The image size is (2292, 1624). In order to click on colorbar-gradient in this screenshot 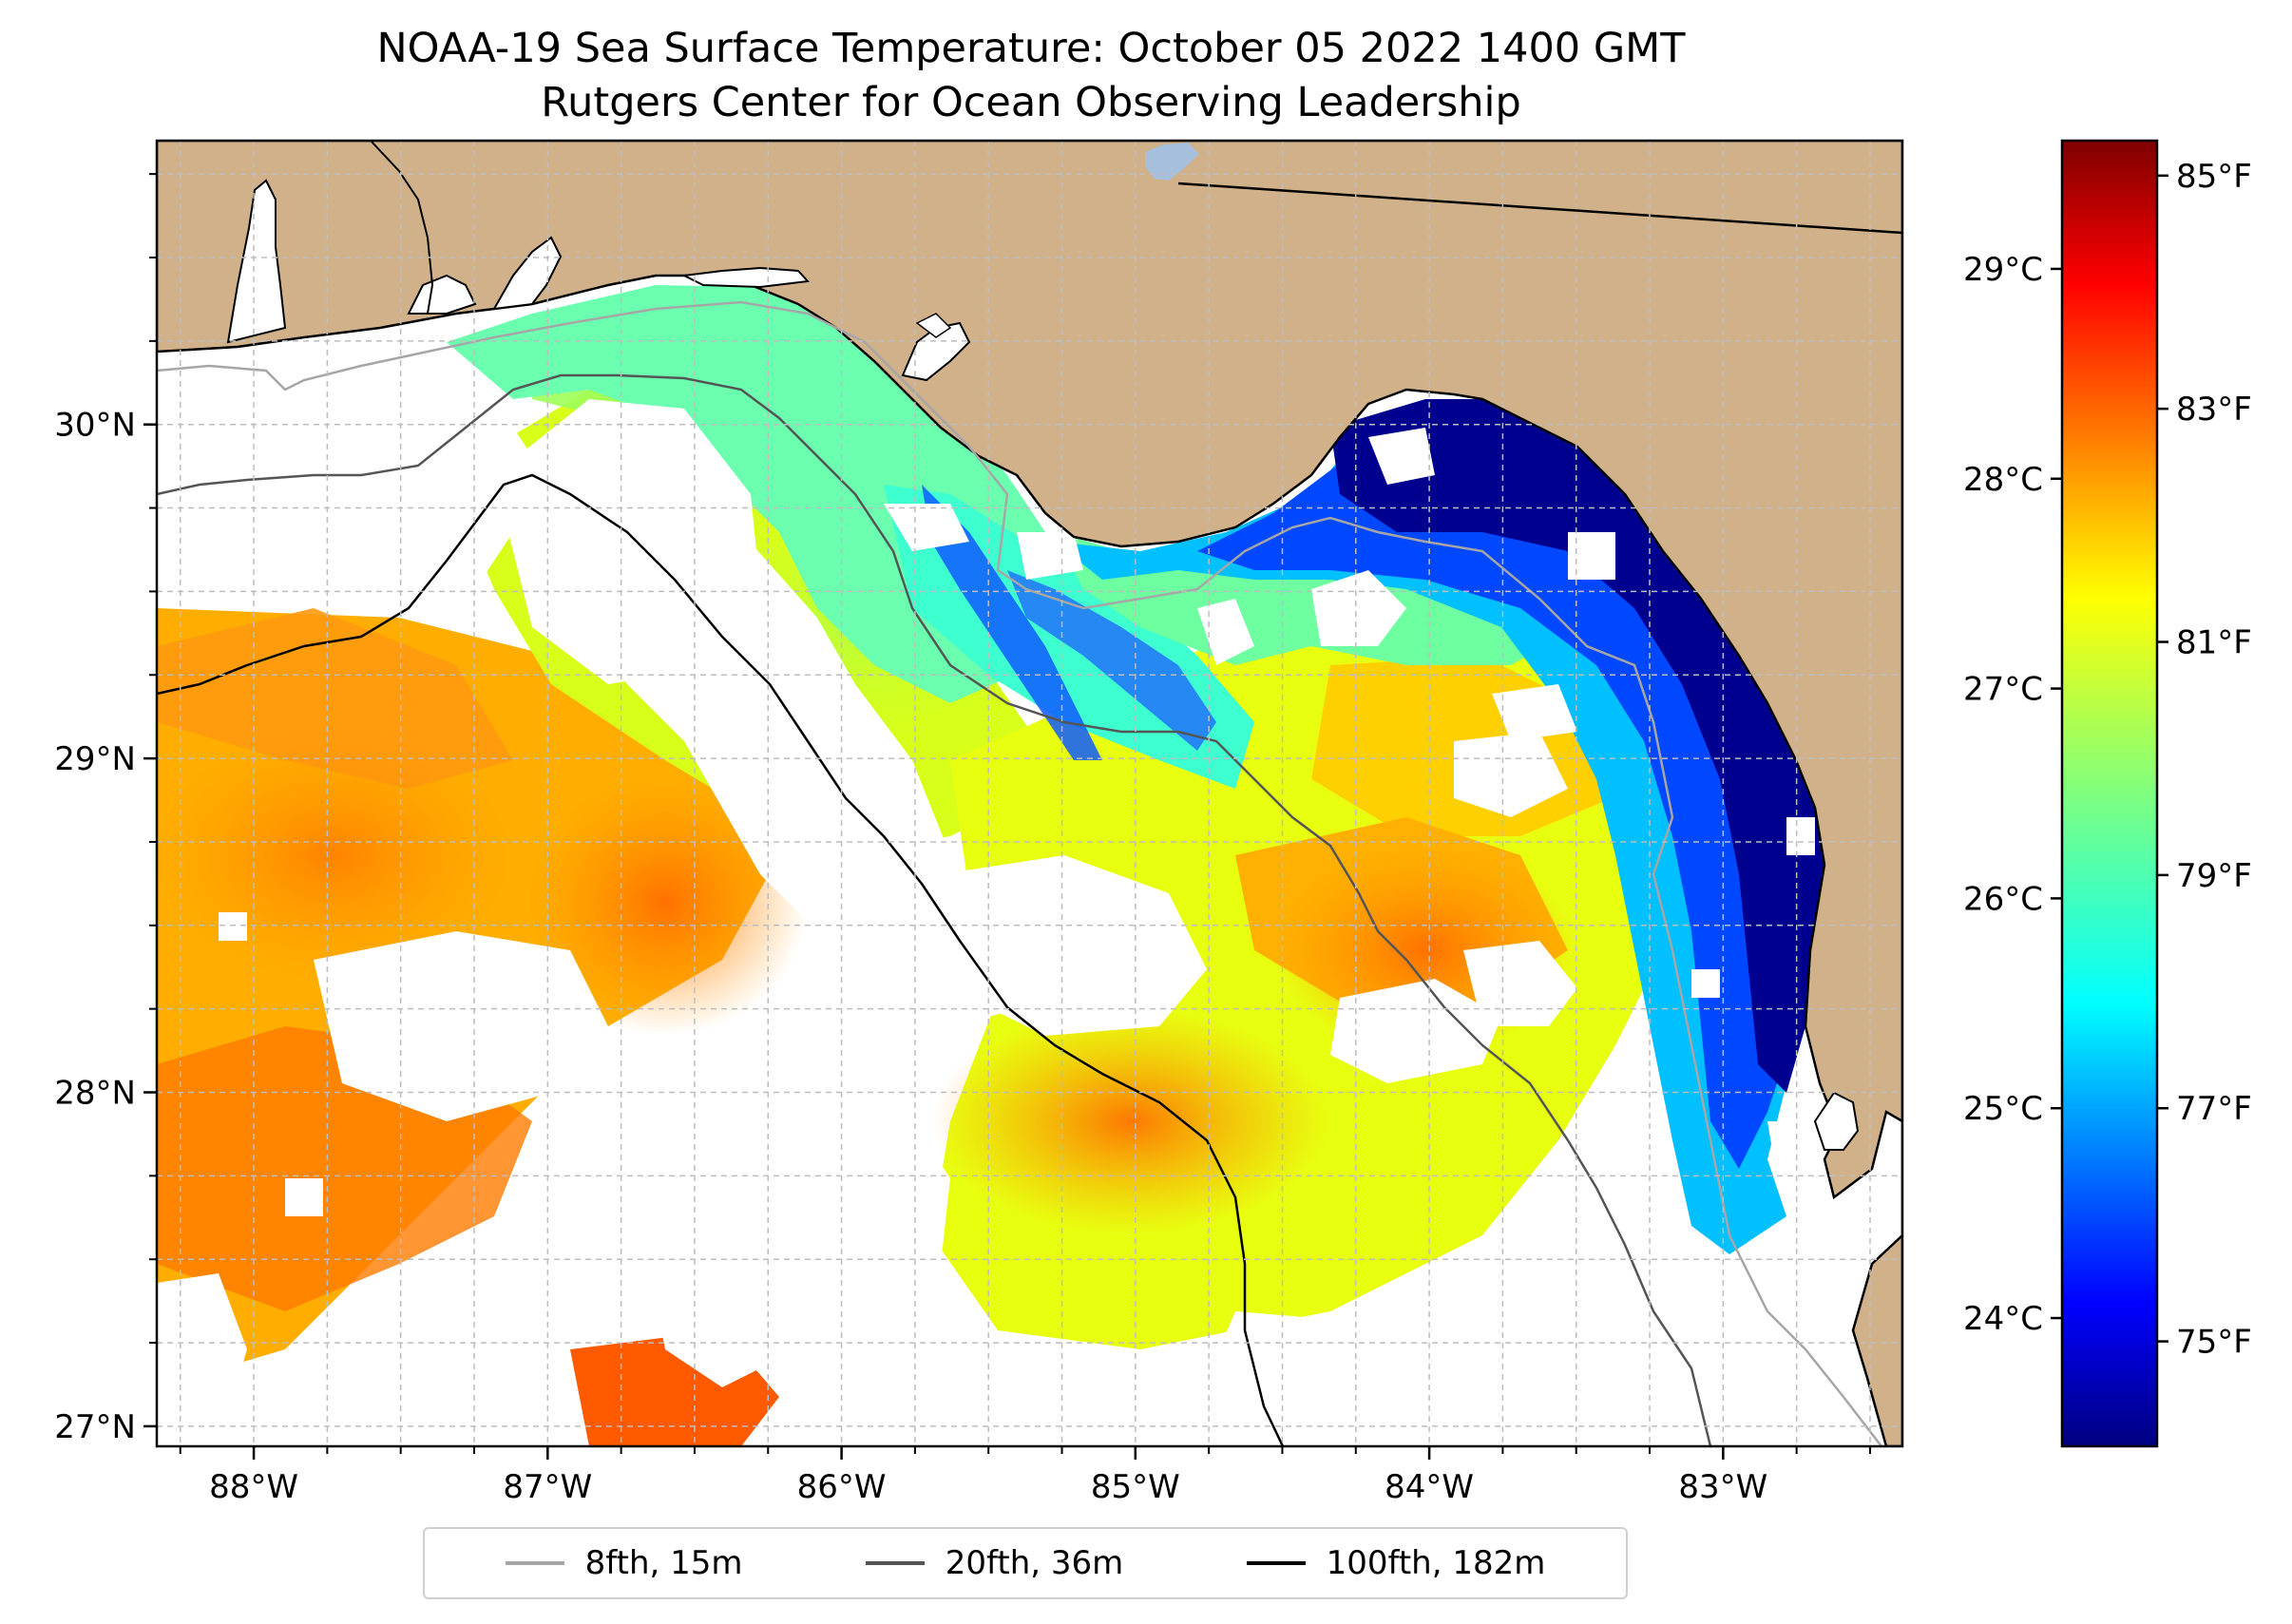, I will do `click(2109, 793)`.